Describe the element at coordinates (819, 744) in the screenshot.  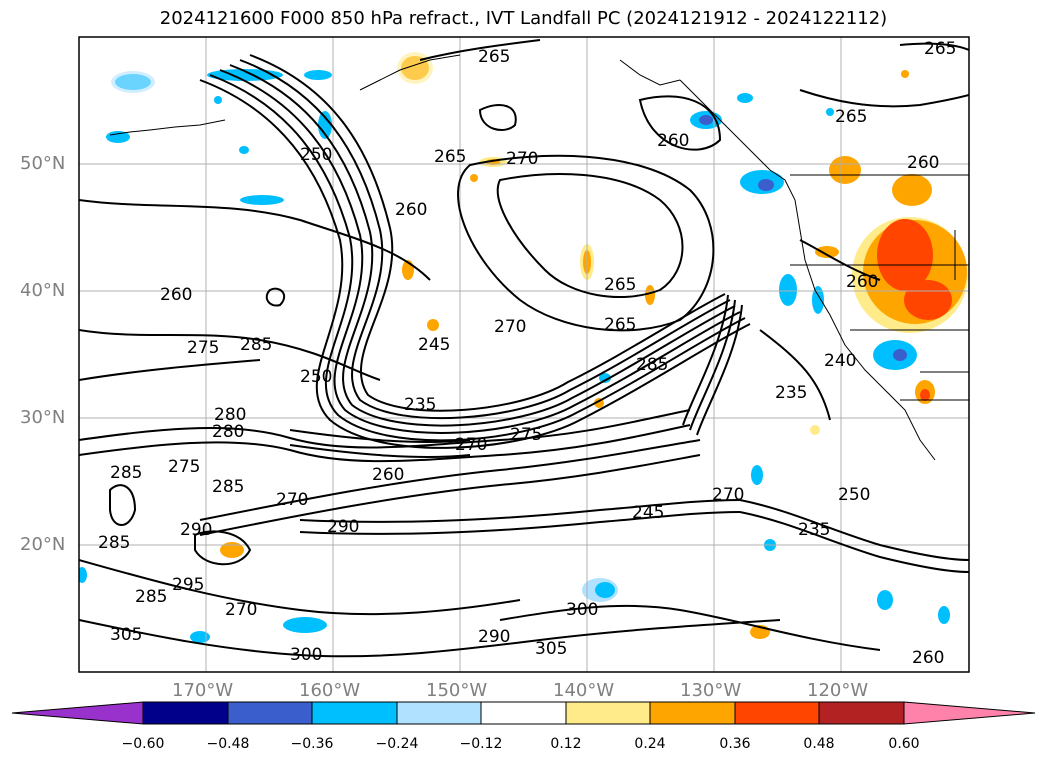
I see `colorbar-tick: 0.48` at that location.